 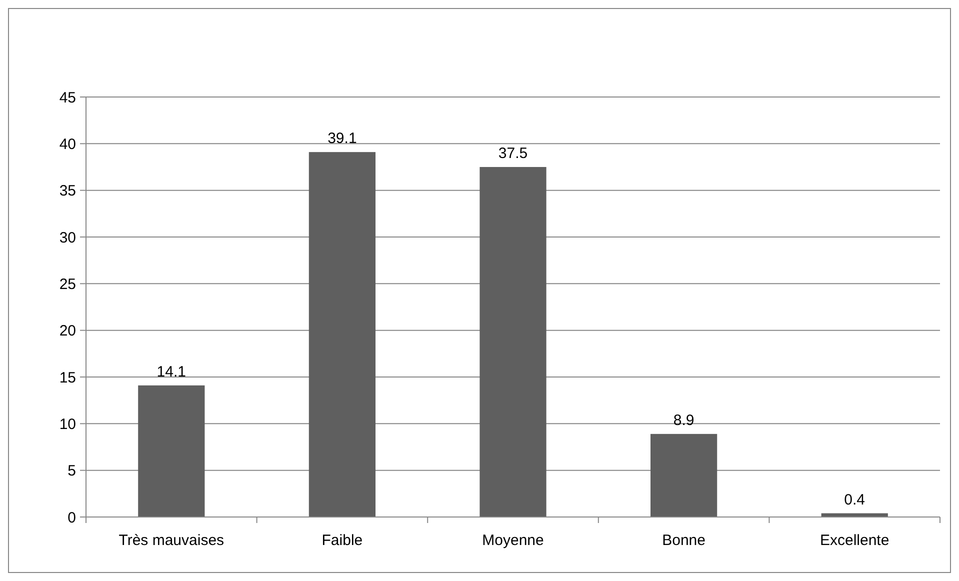 I want to click on y-tick-label: 20, so click(x=67, y=331).